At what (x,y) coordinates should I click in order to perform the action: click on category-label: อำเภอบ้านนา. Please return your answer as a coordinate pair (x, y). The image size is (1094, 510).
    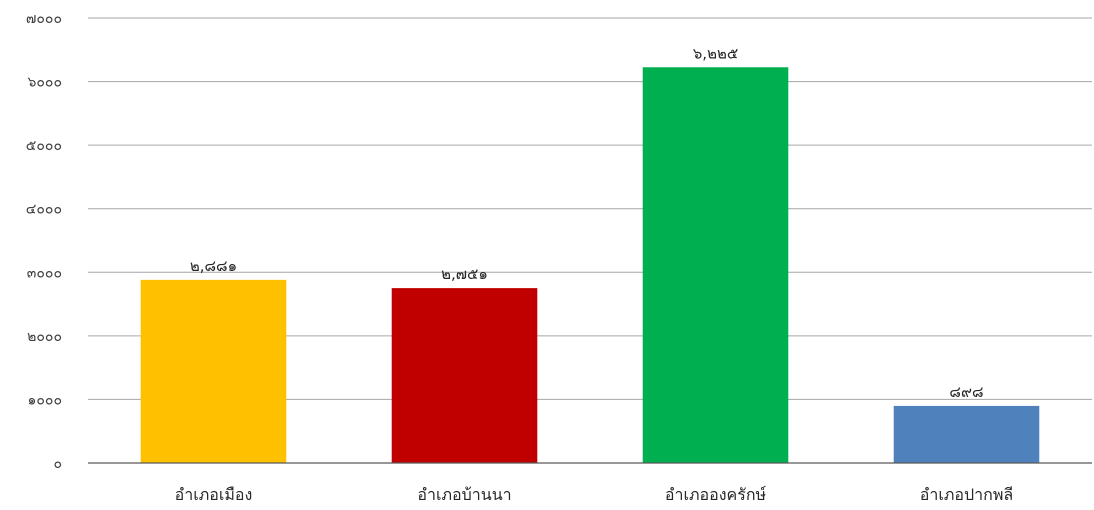
    Looking at the image, I should click on (464, 494).